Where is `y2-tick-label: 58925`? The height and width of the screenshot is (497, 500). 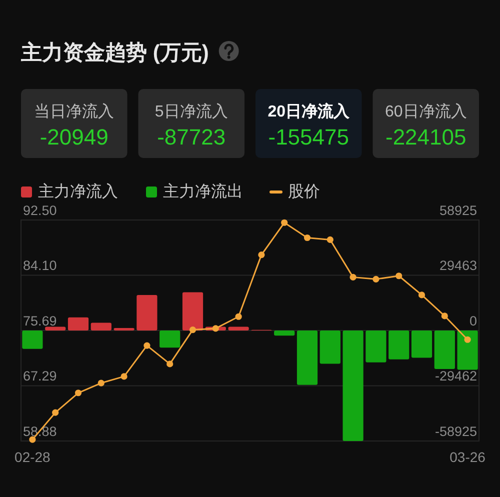 y2-tick-label: 58925 is located at coordinates (458, 210).